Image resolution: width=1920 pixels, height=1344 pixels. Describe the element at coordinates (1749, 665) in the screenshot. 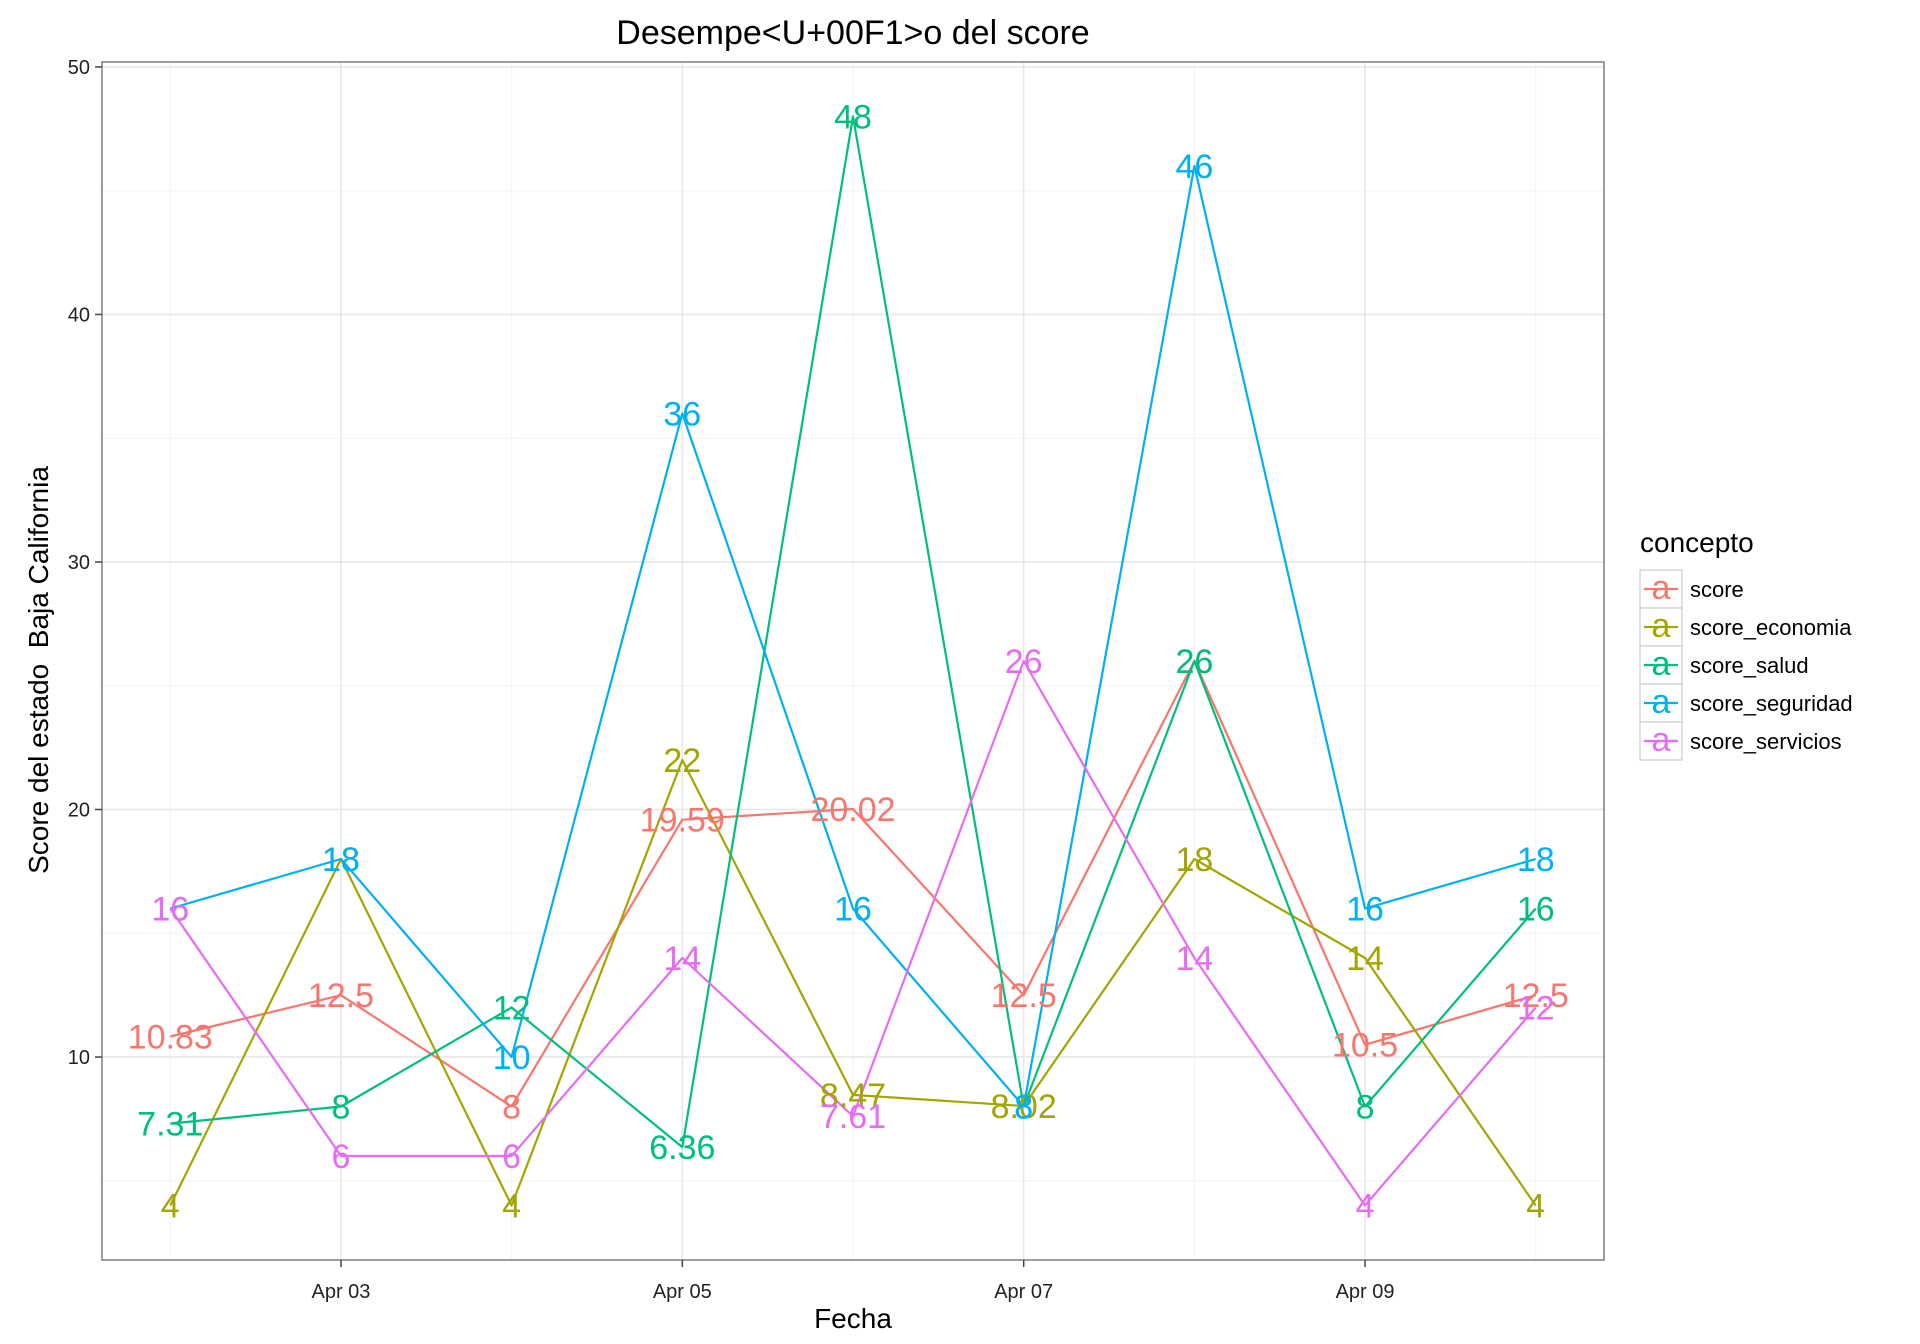

I see `legend-label: score_salud` at that location.